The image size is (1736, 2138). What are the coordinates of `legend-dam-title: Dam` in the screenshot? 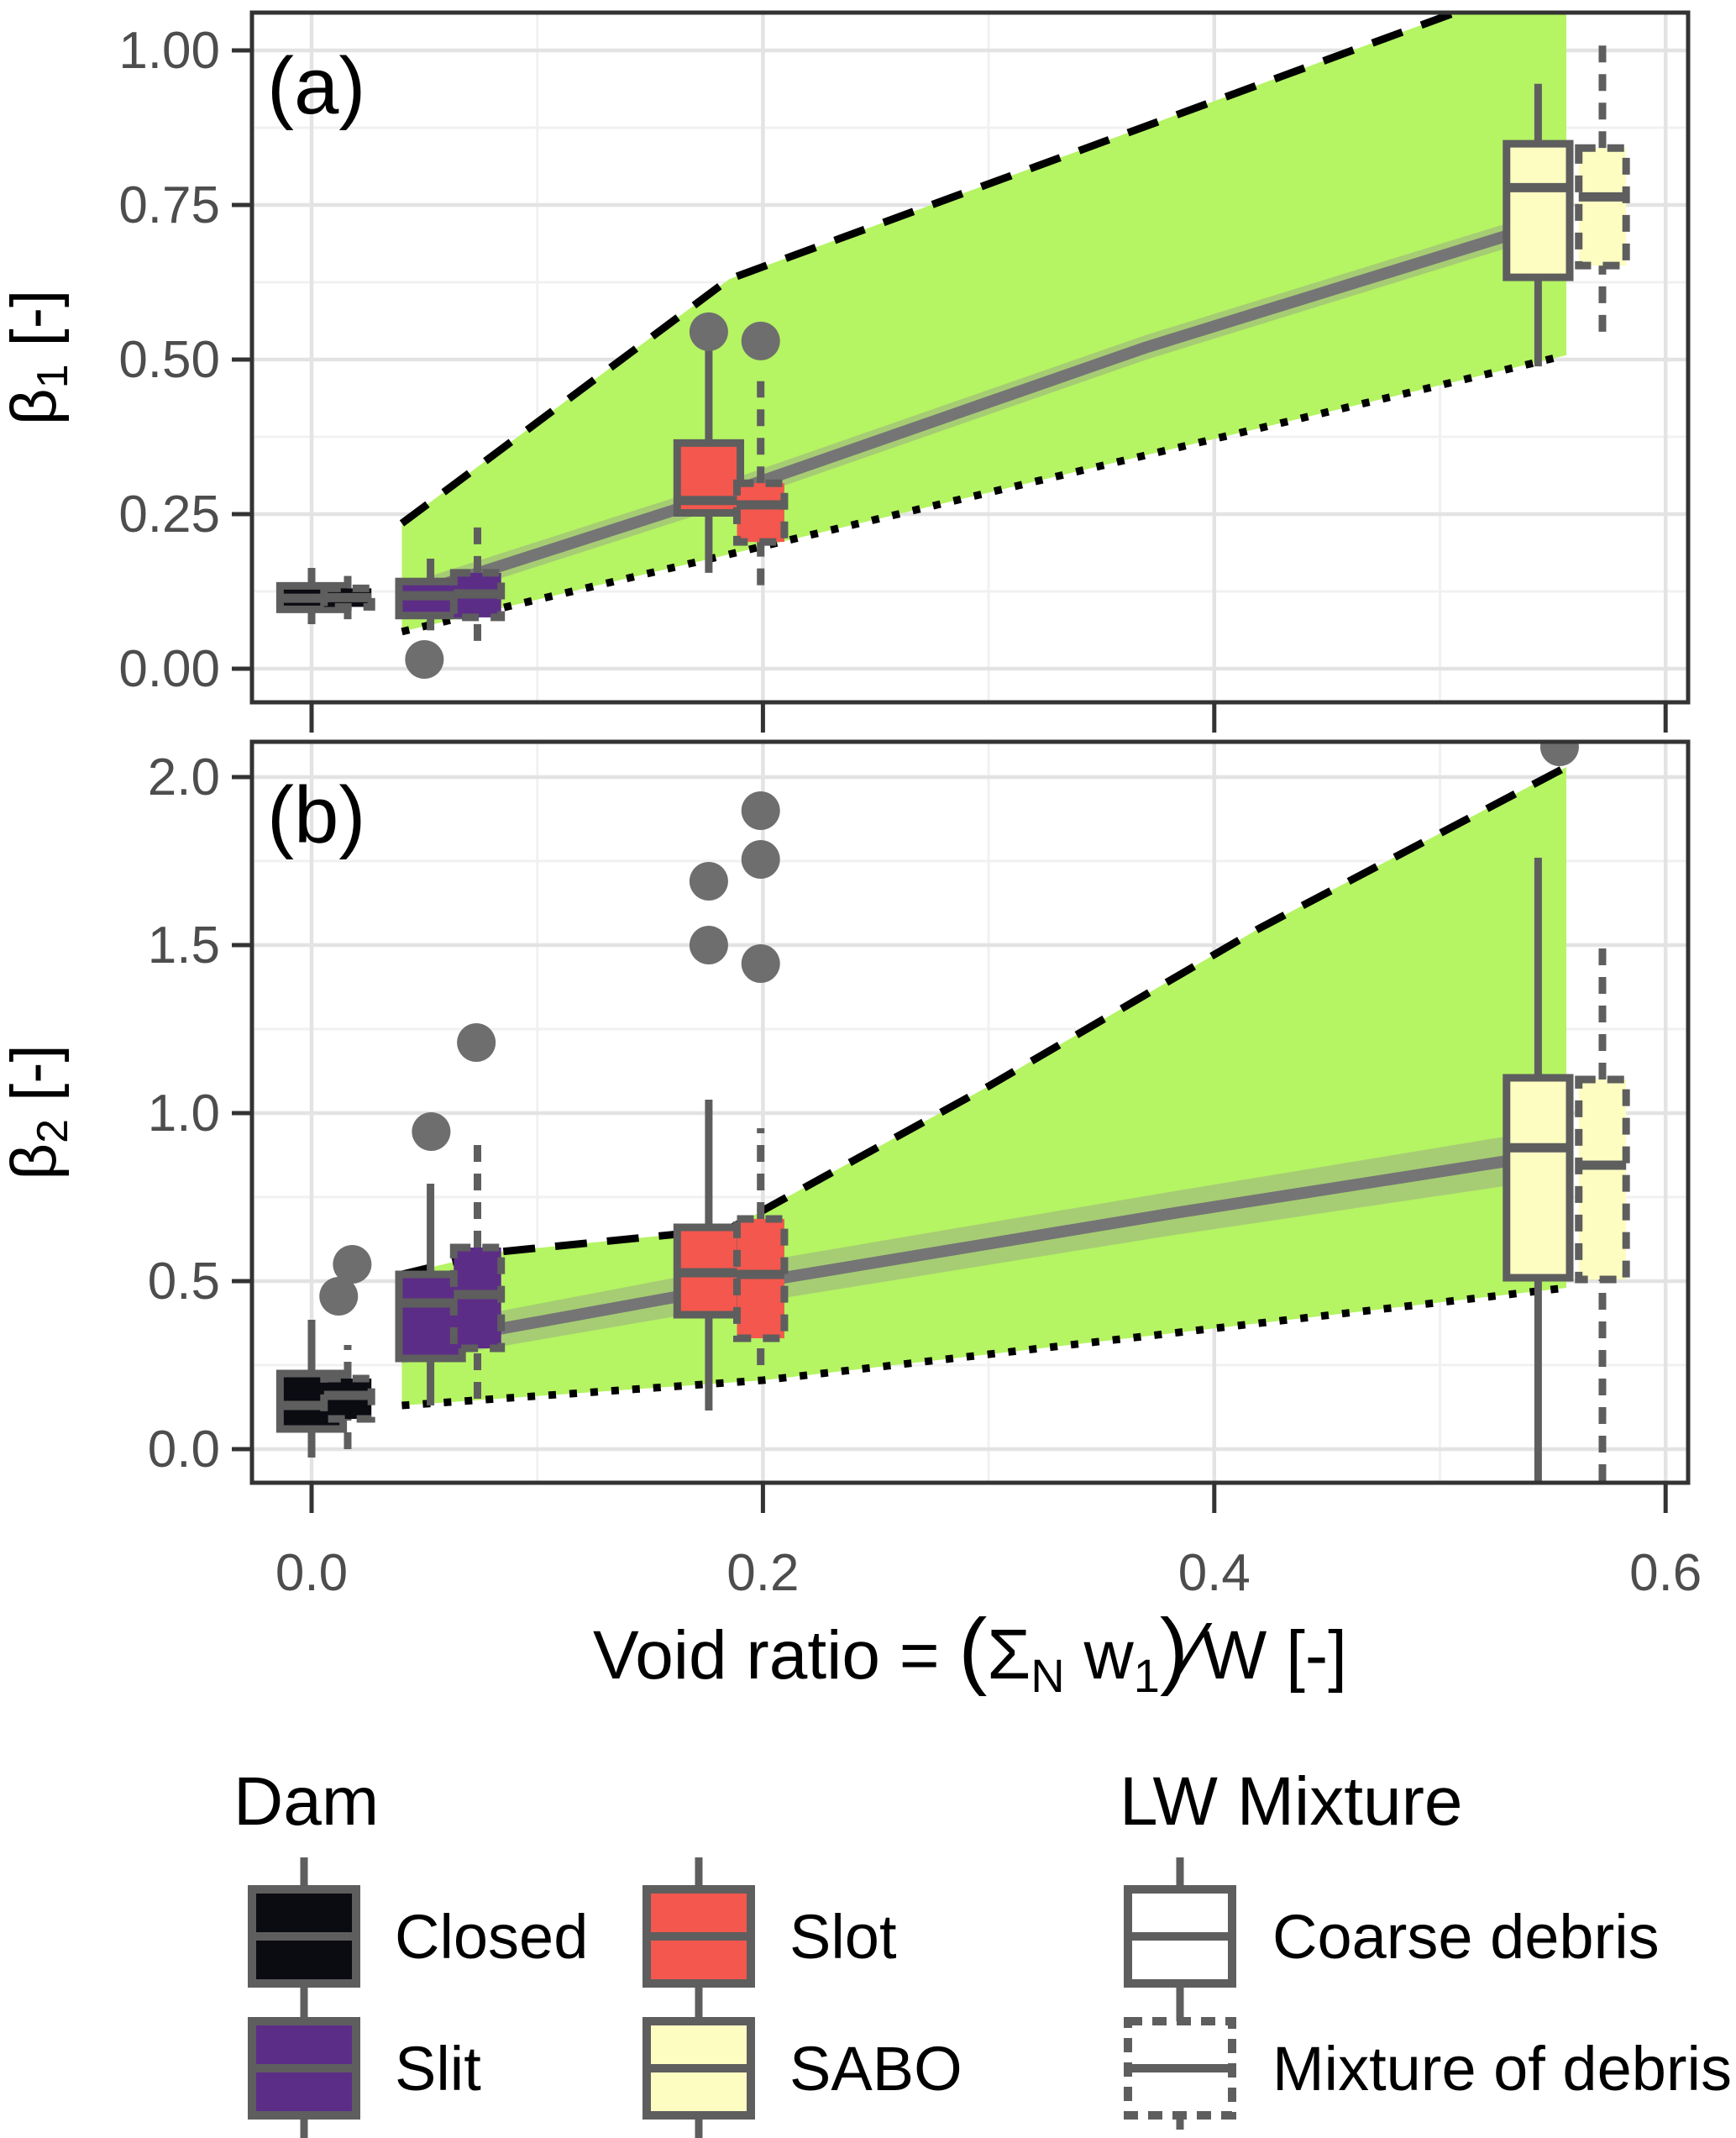 It's located at (306, 1802).